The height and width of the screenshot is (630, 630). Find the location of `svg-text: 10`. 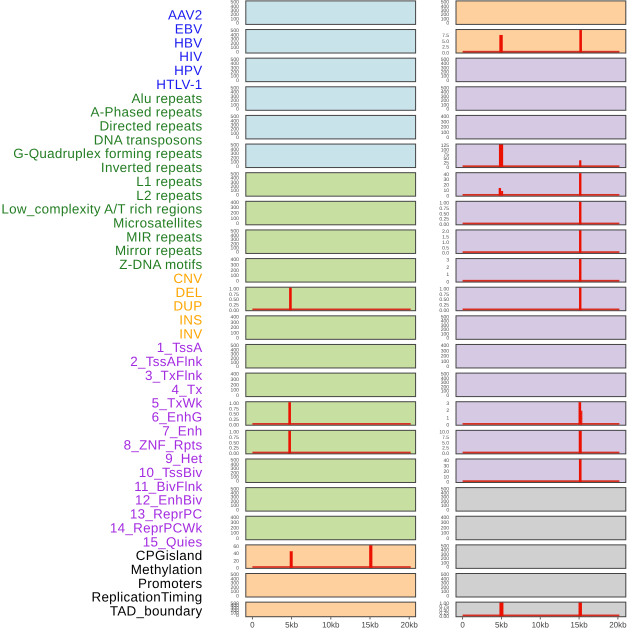

svg-text: 10 is located at coordinates (447, 191).